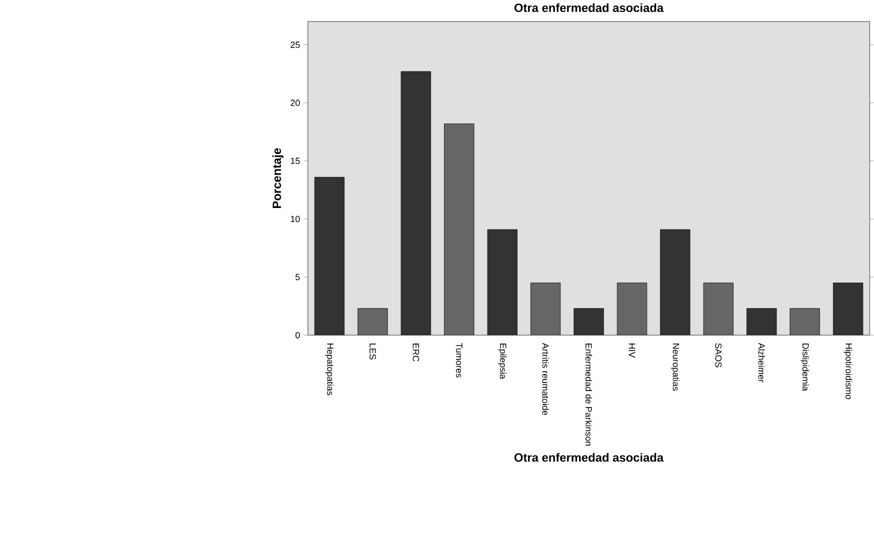 The height and width of the screenshot is (541, 874). Describe the element at coordinates (295, 45) in the screenshot. I see `y-tick-label: 25` at that location.